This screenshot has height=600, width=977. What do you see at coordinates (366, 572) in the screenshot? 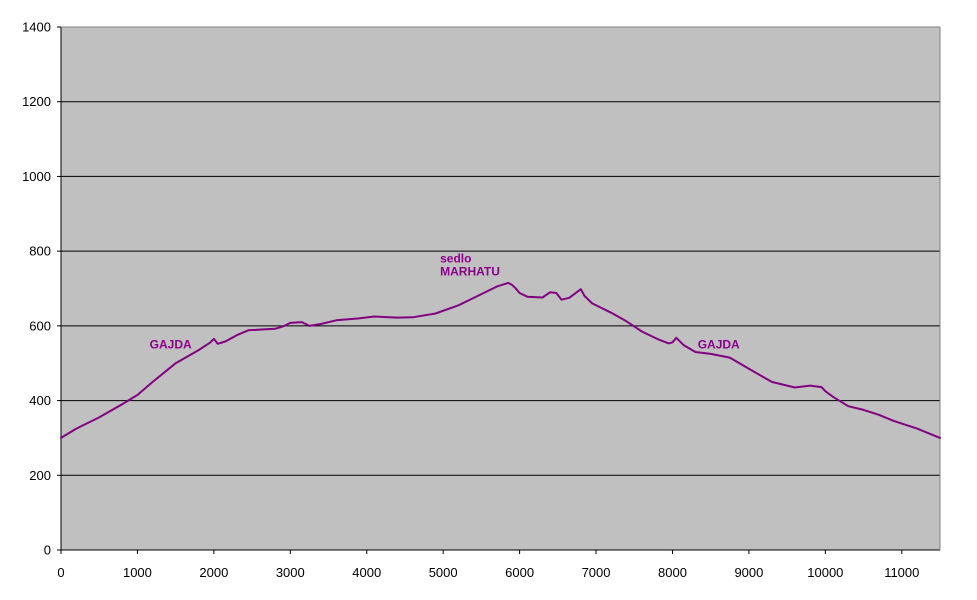
I see `x-tick-label: 4000` at bounding box center [366, 572].